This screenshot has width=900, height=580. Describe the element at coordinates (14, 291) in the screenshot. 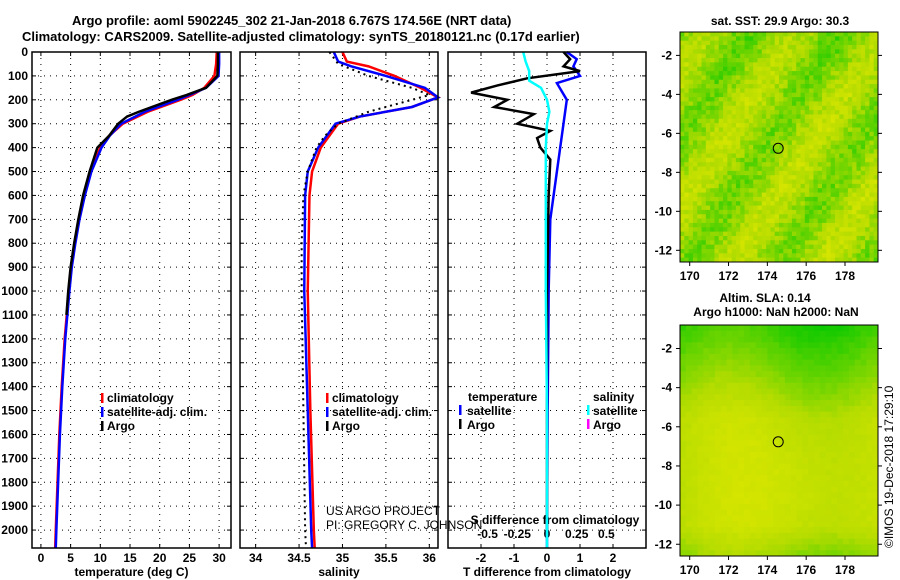

I see `y-tick-label: 1000` at that location.